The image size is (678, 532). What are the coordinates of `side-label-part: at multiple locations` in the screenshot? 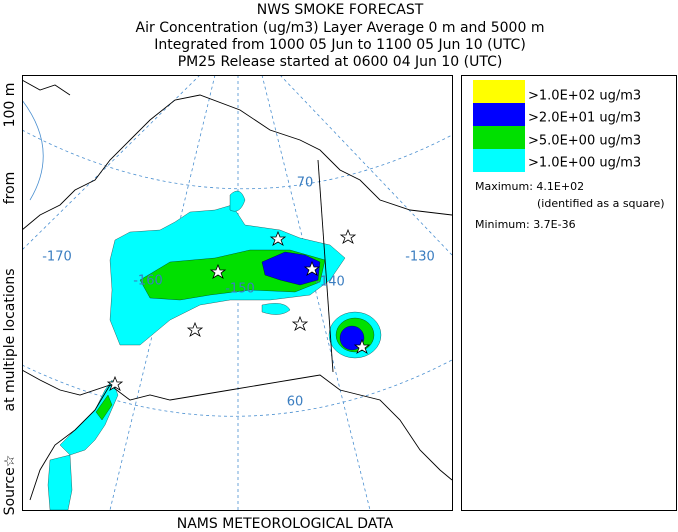 It's located at (10, 340).